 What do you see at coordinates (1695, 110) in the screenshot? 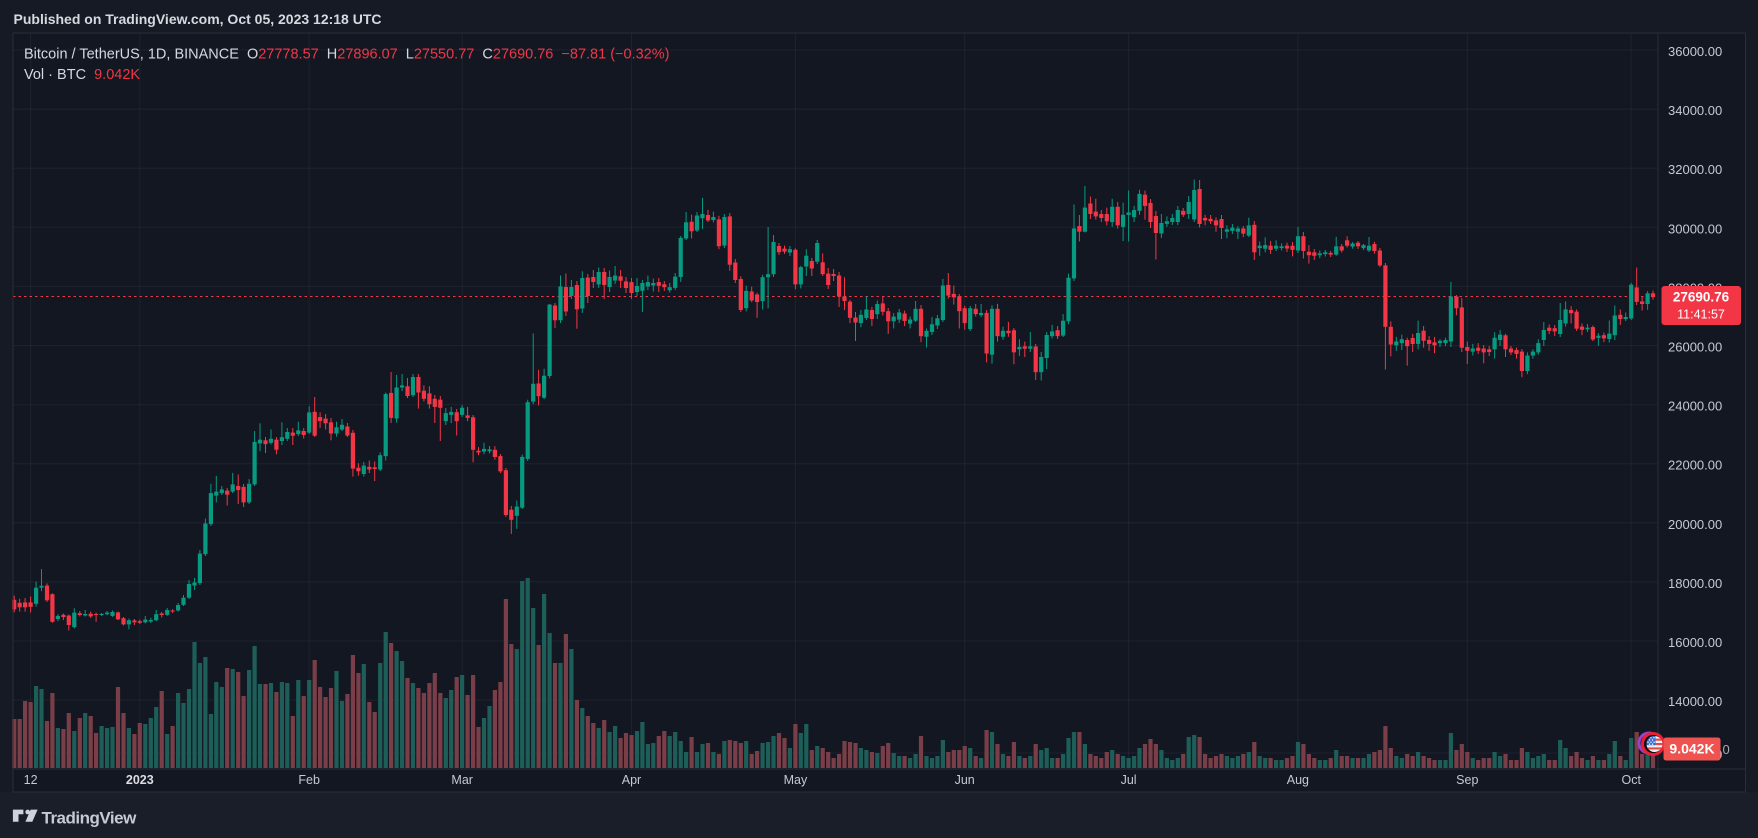
I see `svg-text: 34000.00` at bounding box center [1695, 110].